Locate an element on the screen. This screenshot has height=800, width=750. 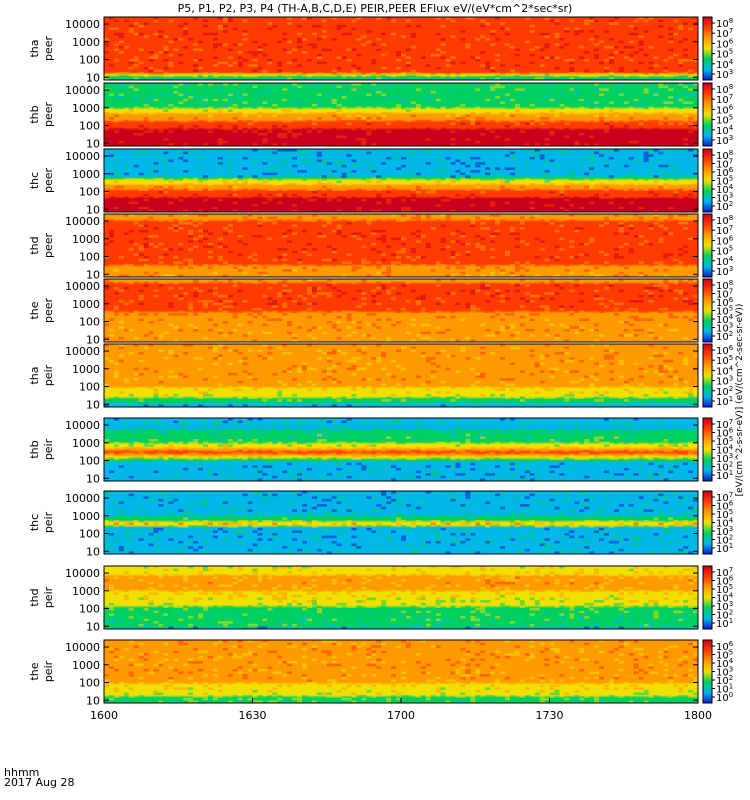
x-tick-label: 1730 is located at coordinates (550, 715).